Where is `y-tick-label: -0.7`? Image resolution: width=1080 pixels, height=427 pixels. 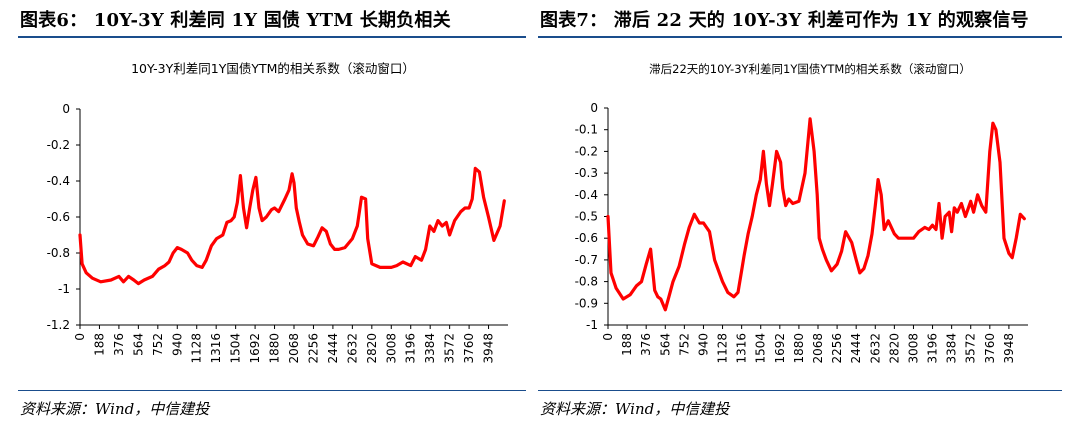
y-tick-label: -0.7 is located at coordinates (586, 260).